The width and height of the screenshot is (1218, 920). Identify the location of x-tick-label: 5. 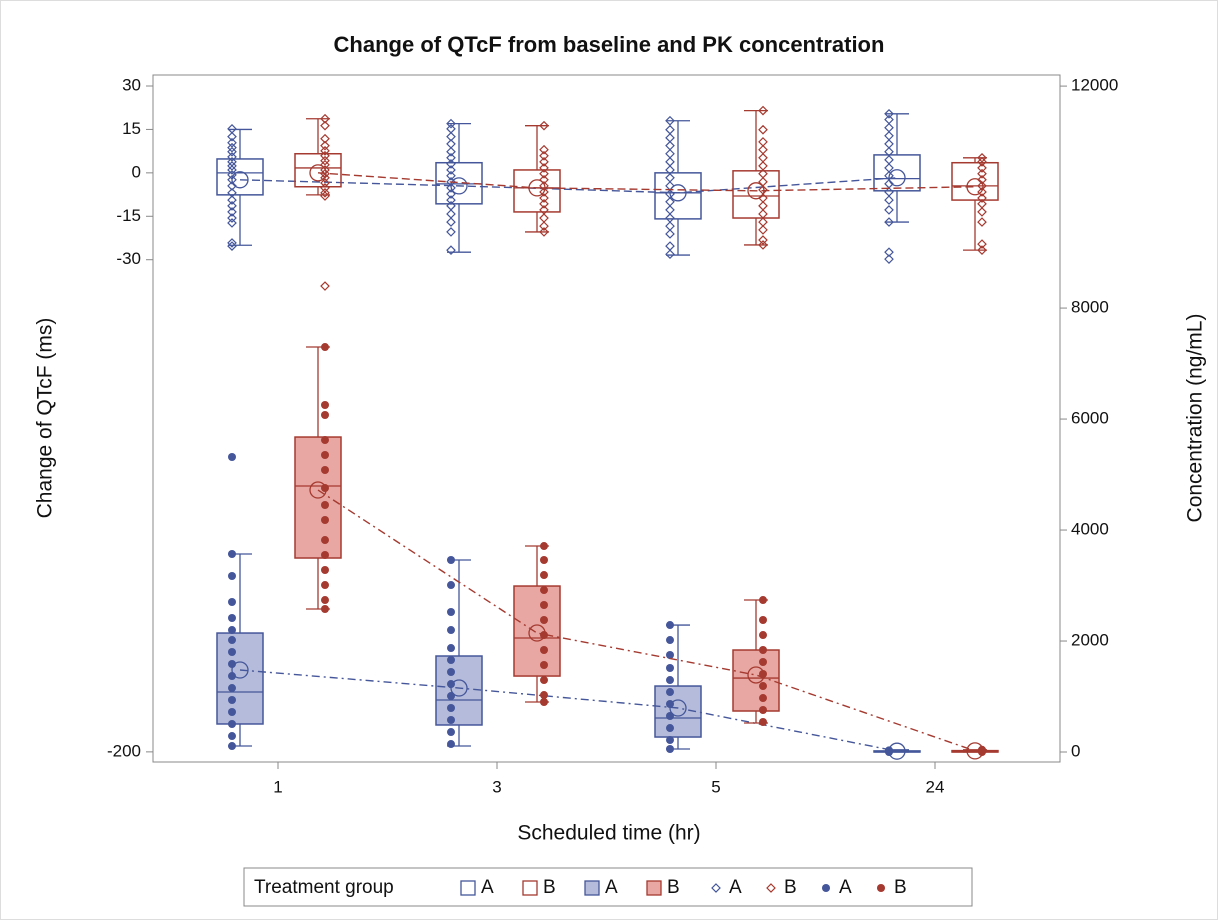
(715, 786).